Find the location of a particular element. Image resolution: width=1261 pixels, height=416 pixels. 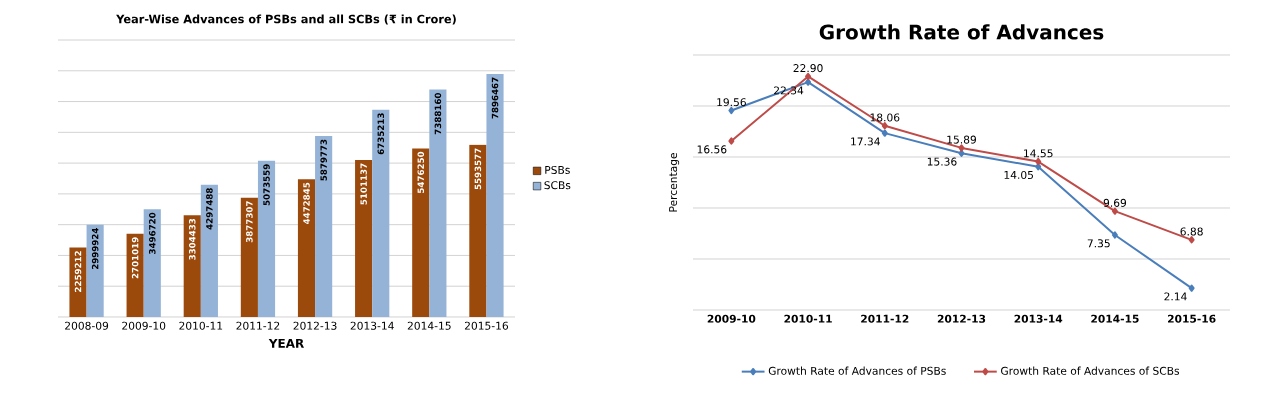

data-label: 5476250 is located at coordinates (421, 172).